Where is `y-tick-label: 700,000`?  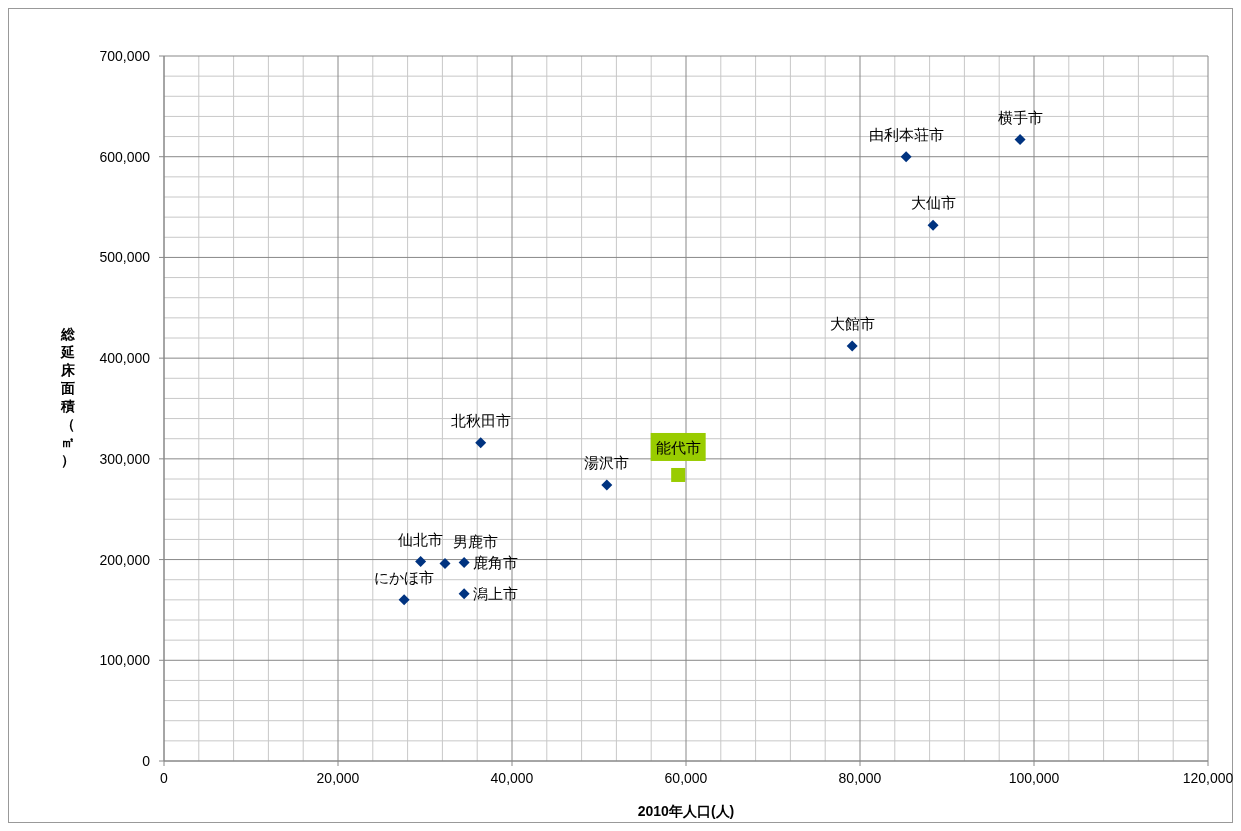
y-tick-label: 700,000 is located at coordinates (125, 56).